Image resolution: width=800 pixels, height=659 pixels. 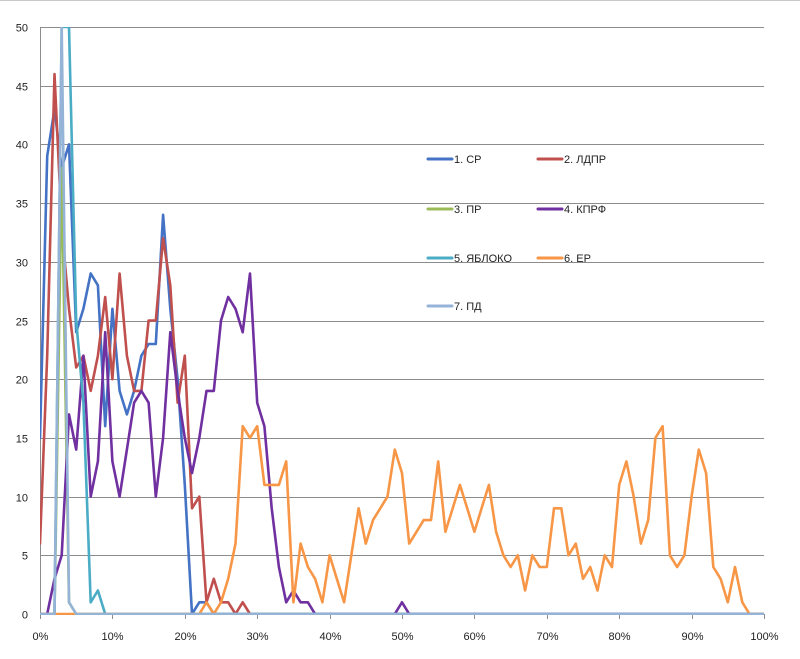 I want to click on legend-label: 4. КПРФ, so click(x=585, y=210).